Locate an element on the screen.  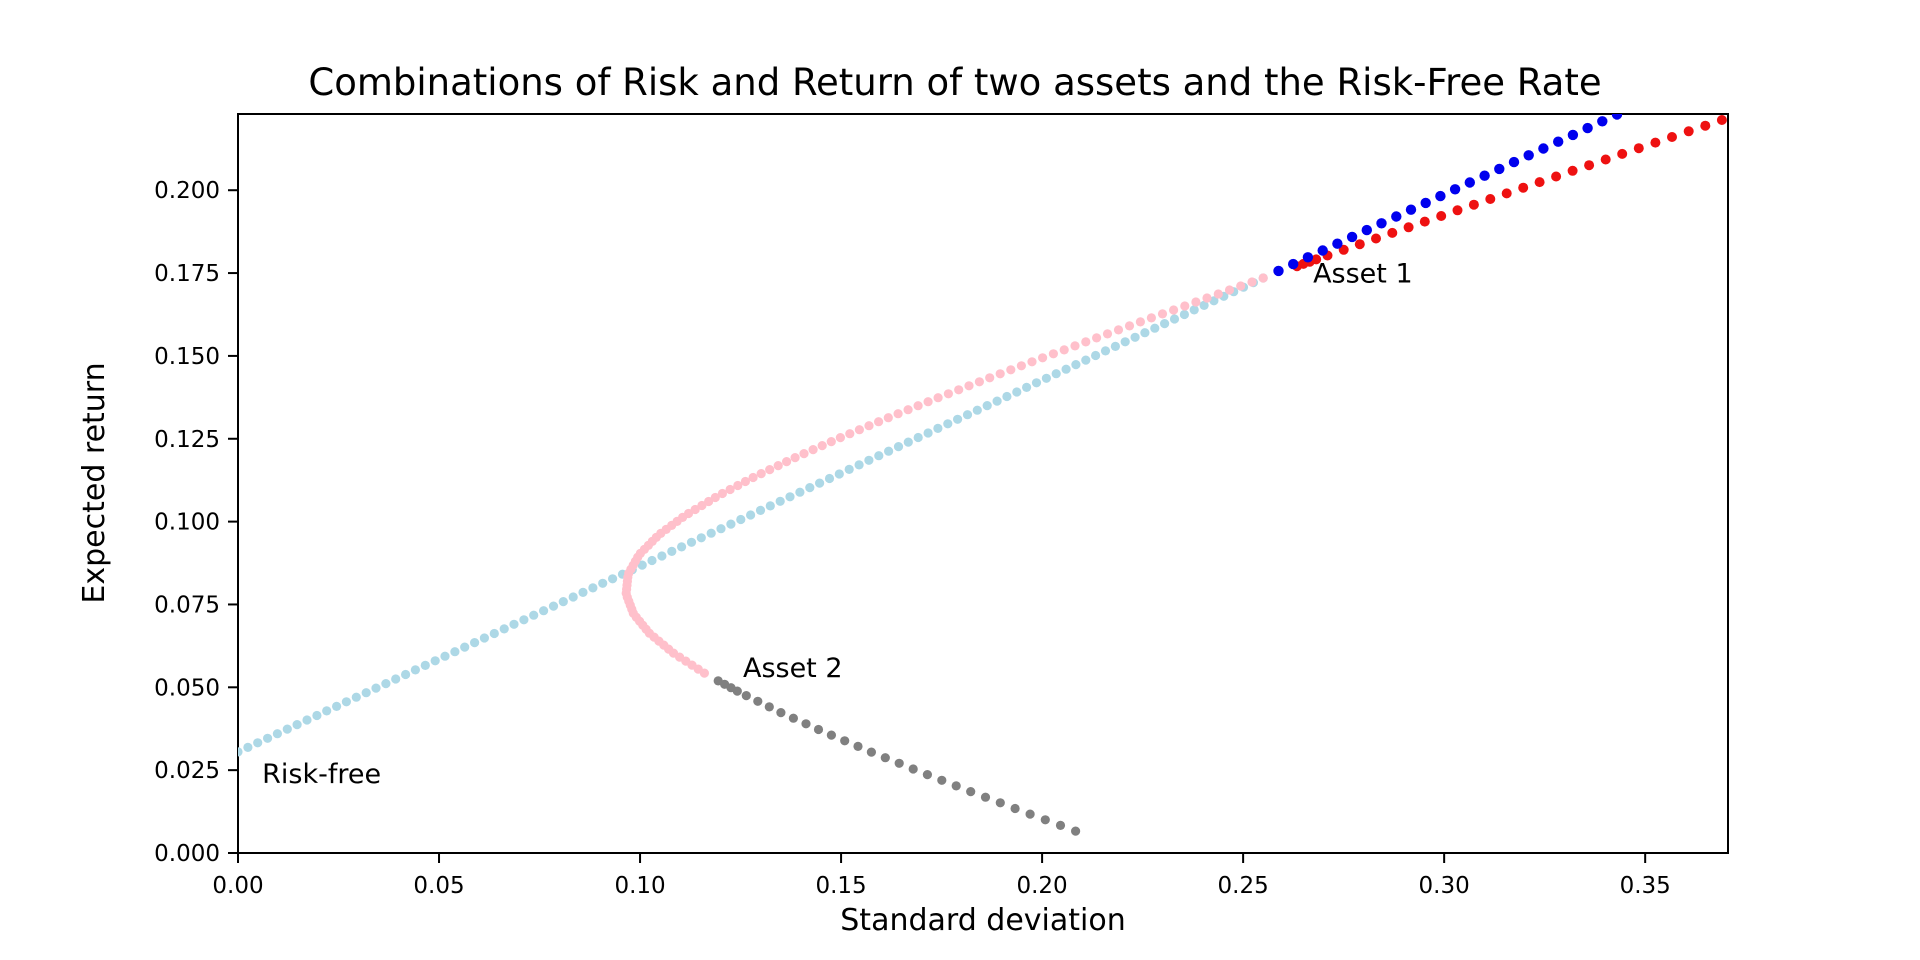
y-tick-label: 0.050 is located at coordinates (187, 688).